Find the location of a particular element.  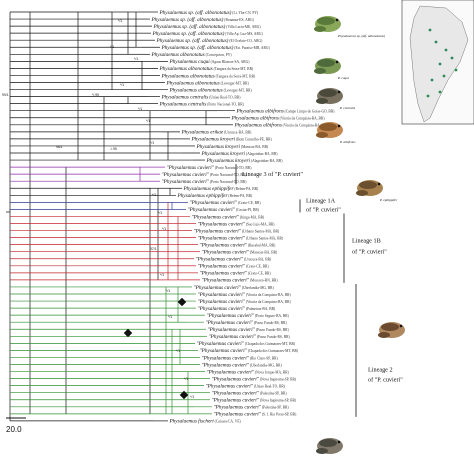

tip-label: "Physalaemus cuvieri" (Caxias-PI, BR) is located at coordinates (224, 210).